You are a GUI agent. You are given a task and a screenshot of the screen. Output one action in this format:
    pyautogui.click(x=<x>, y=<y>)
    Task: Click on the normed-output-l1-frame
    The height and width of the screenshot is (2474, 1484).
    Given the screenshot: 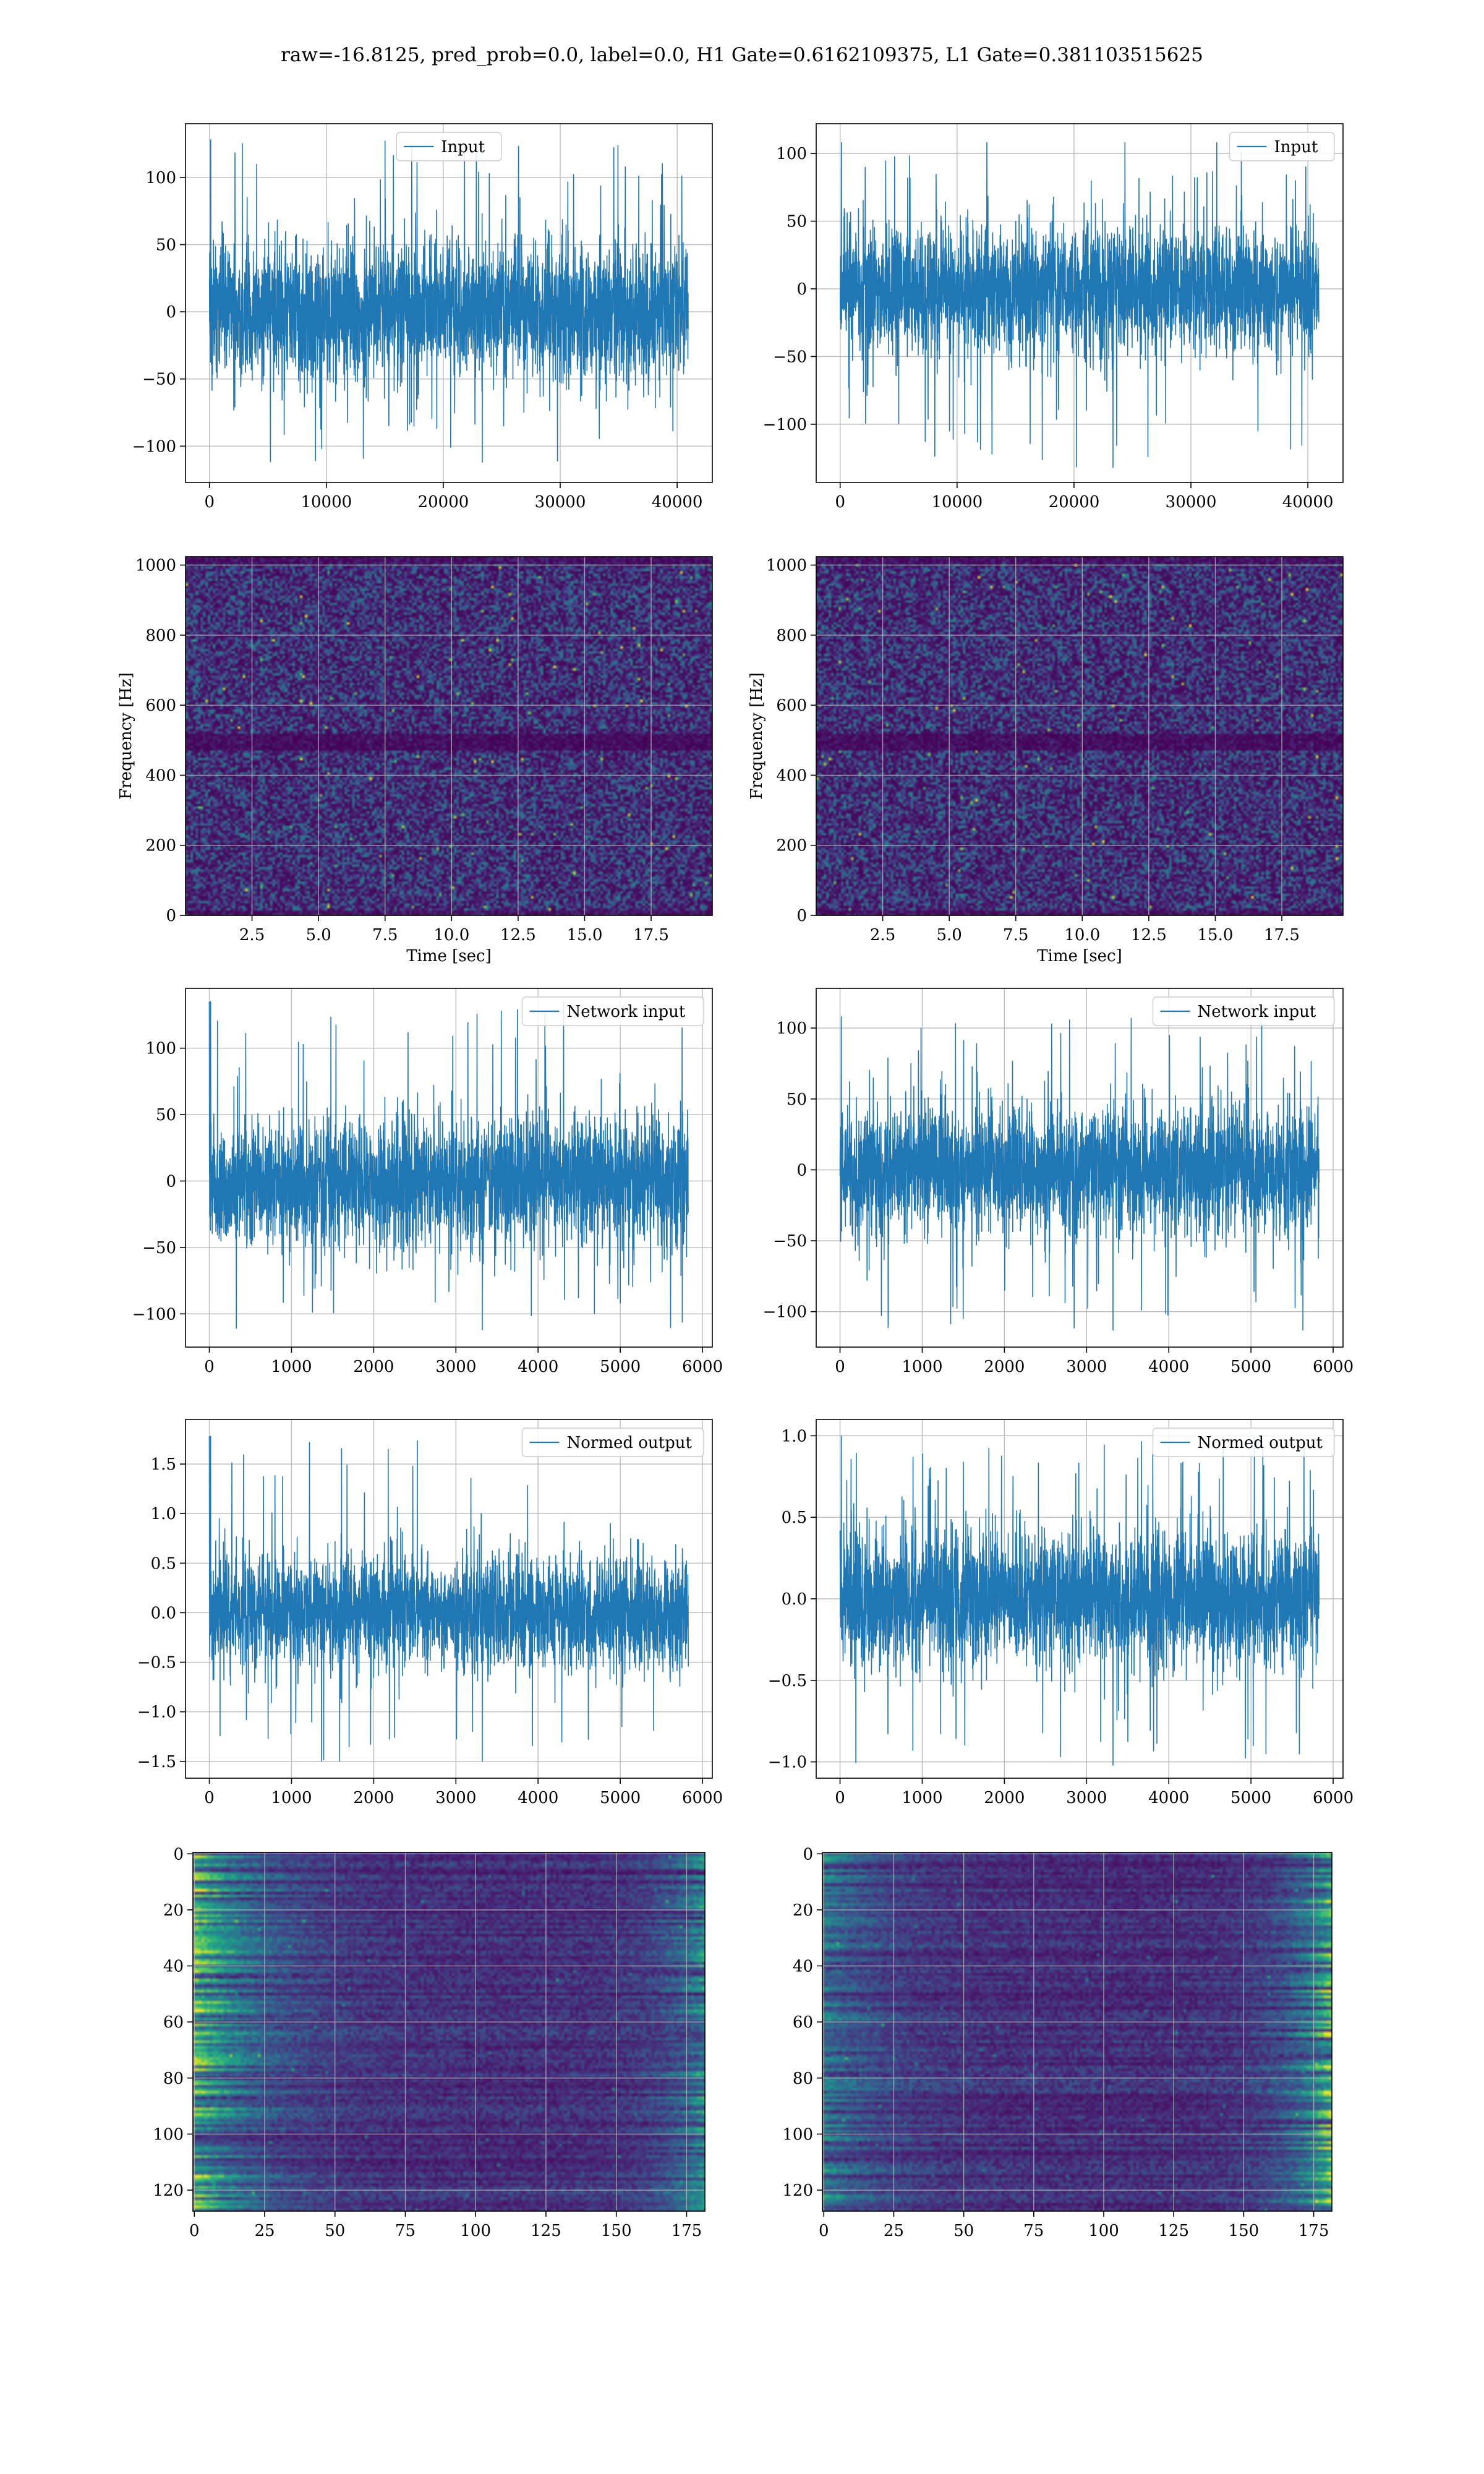 What is the action you would take?
    pyautogui.click(x=1080, y=1599)
    